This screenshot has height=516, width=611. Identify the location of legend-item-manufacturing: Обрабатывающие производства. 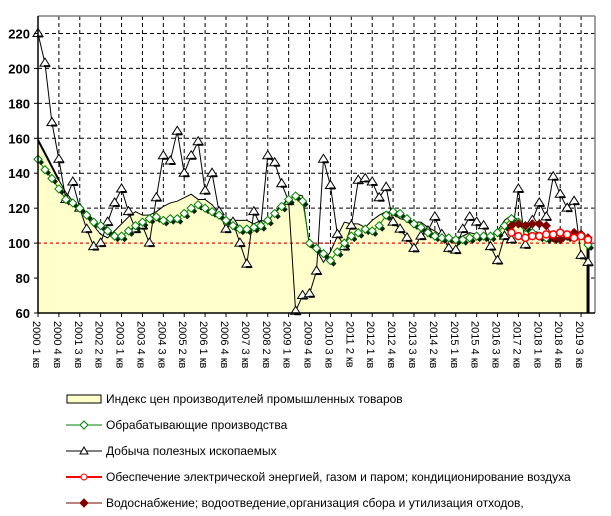
(334, 425).